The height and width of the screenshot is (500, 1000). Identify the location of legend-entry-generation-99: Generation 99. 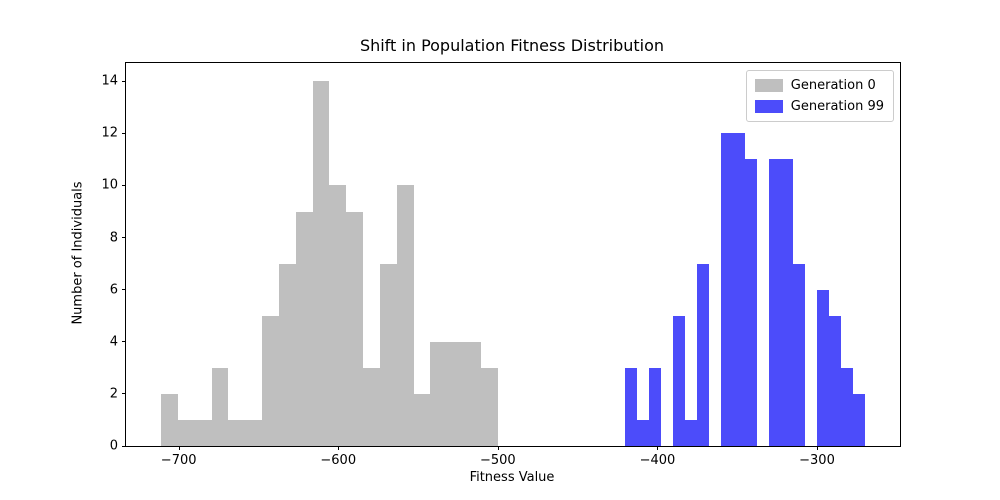
(819, 106).